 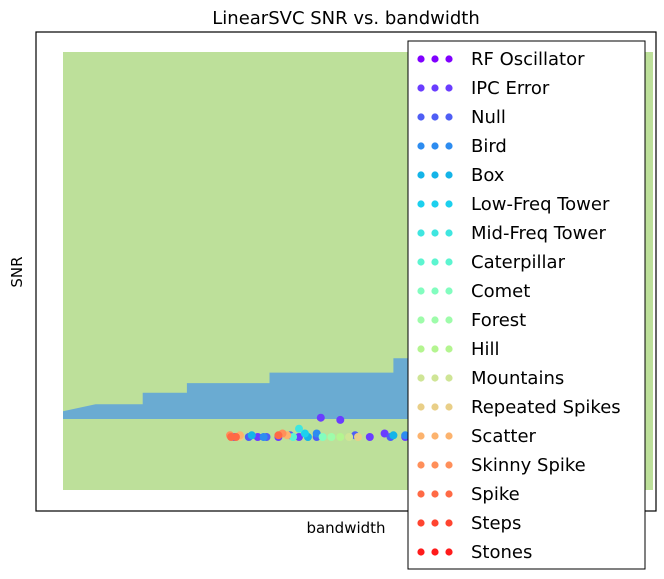 I want to click on legend-label: Comet, so click(x=500, y=291).